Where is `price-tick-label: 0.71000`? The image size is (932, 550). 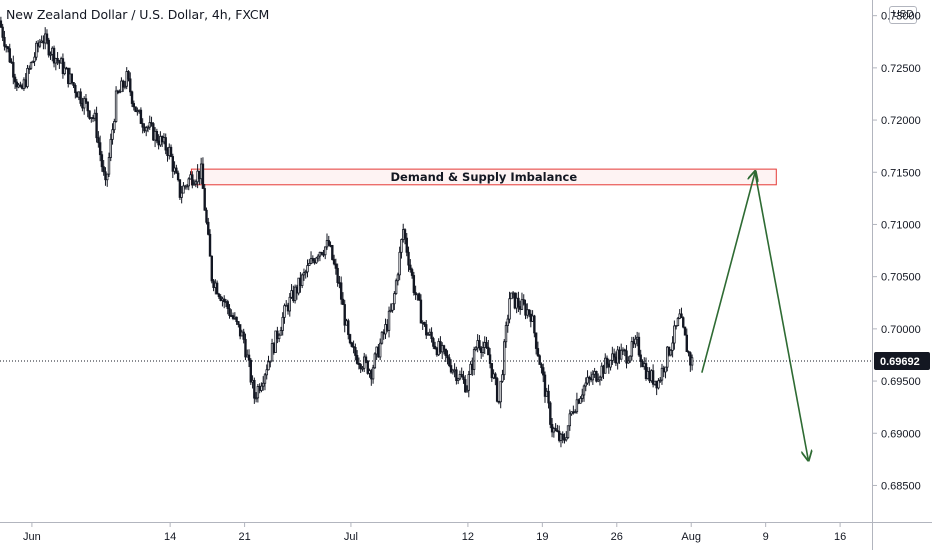 price-tick-label: 0.71000 is located at coordinates (901, 225).